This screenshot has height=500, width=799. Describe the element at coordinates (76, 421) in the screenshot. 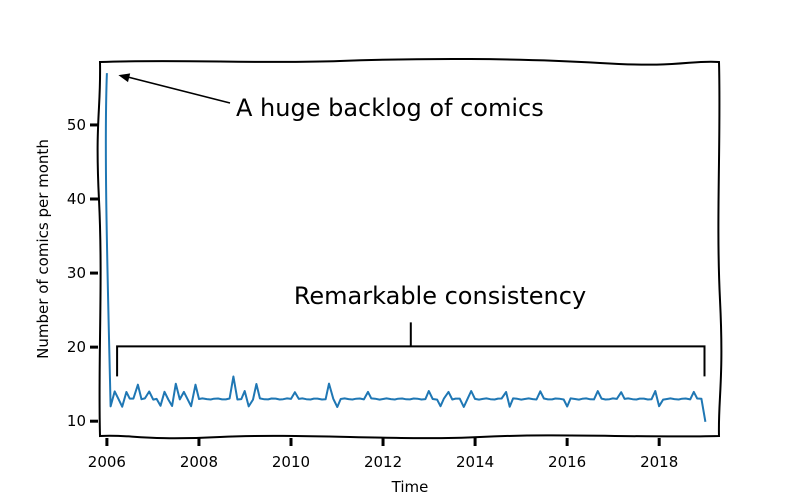

I see `y-tick-label: 10` at that location.